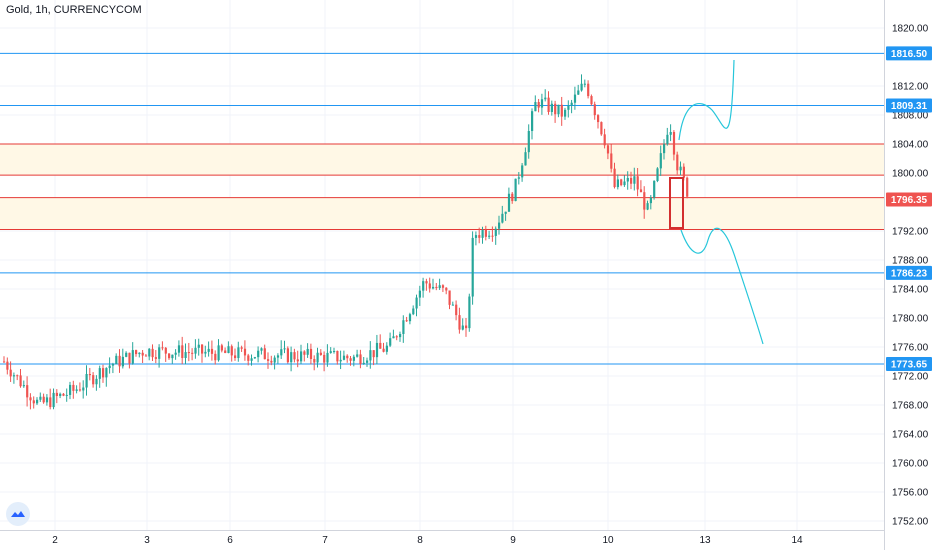 The height and width of the screenshot is (550, 932). Describe the element at coordinates (797, 540) in the screenshot. I see `x-tick-label: 14` at that location.